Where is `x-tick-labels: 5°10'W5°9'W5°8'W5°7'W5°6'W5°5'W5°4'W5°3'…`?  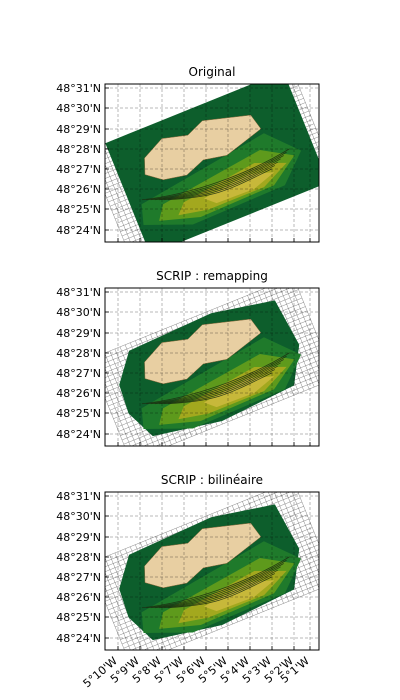 x-tick-labels: 5°10'W5°9'W5°8'W5°7'W5°6'W5°5'W5°4'W5°3'… is located at coordinates (196, 672).